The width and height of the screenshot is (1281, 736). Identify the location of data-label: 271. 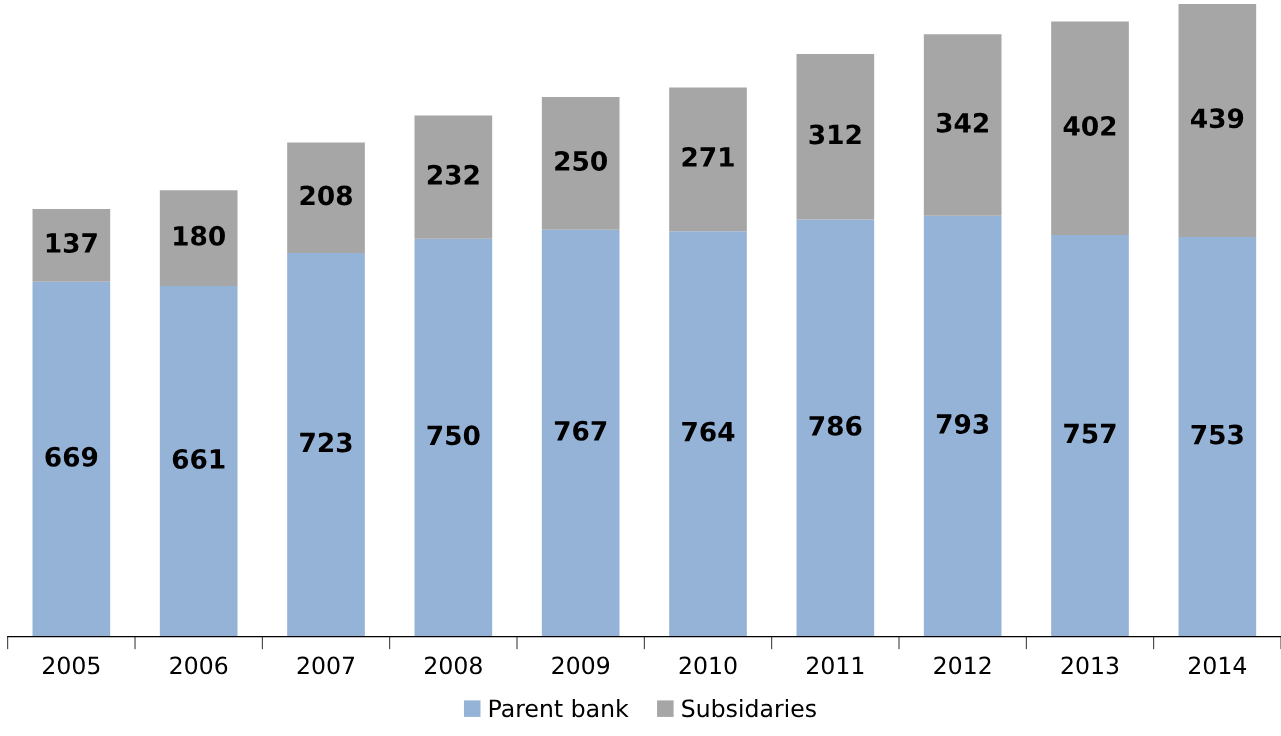
(708, 157).